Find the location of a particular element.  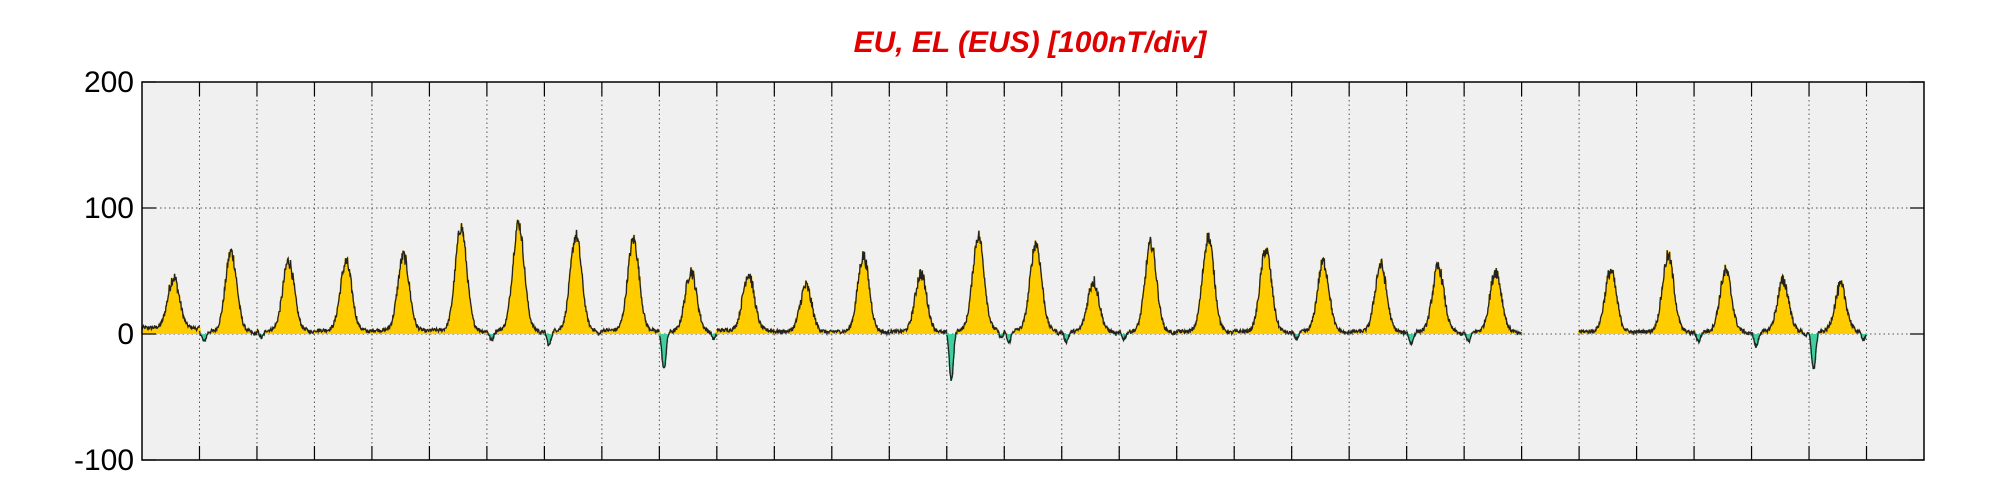

y-tick-label: 100 is located at coordinates (109, 208).